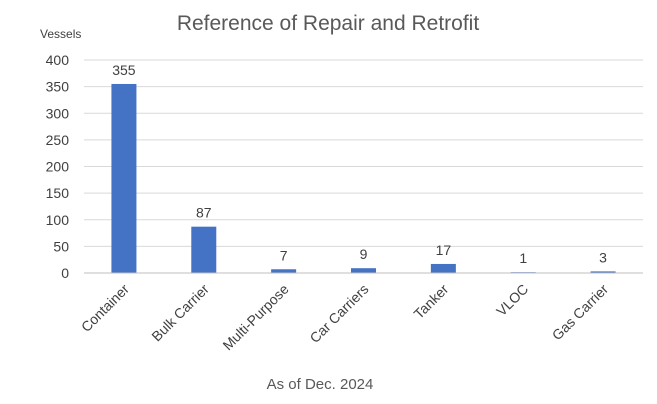 This screenshot has height=404, width=657. Describe the element at coordinates (58, 220) in the screenshot. I see `y-tick-label: 100` at that location.